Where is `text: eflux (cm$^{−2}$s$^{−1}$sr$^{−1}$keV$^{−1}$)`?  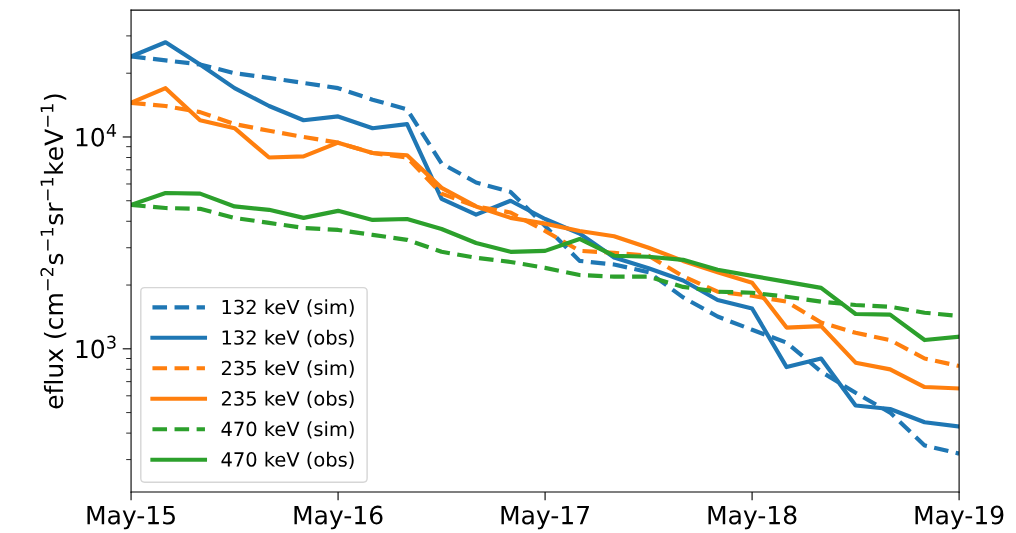 text: eflux (cm$^{−2}$s$^{−1}$sr$^{−1}$keV$^{−1}$) is located at coordinates (53, 251).